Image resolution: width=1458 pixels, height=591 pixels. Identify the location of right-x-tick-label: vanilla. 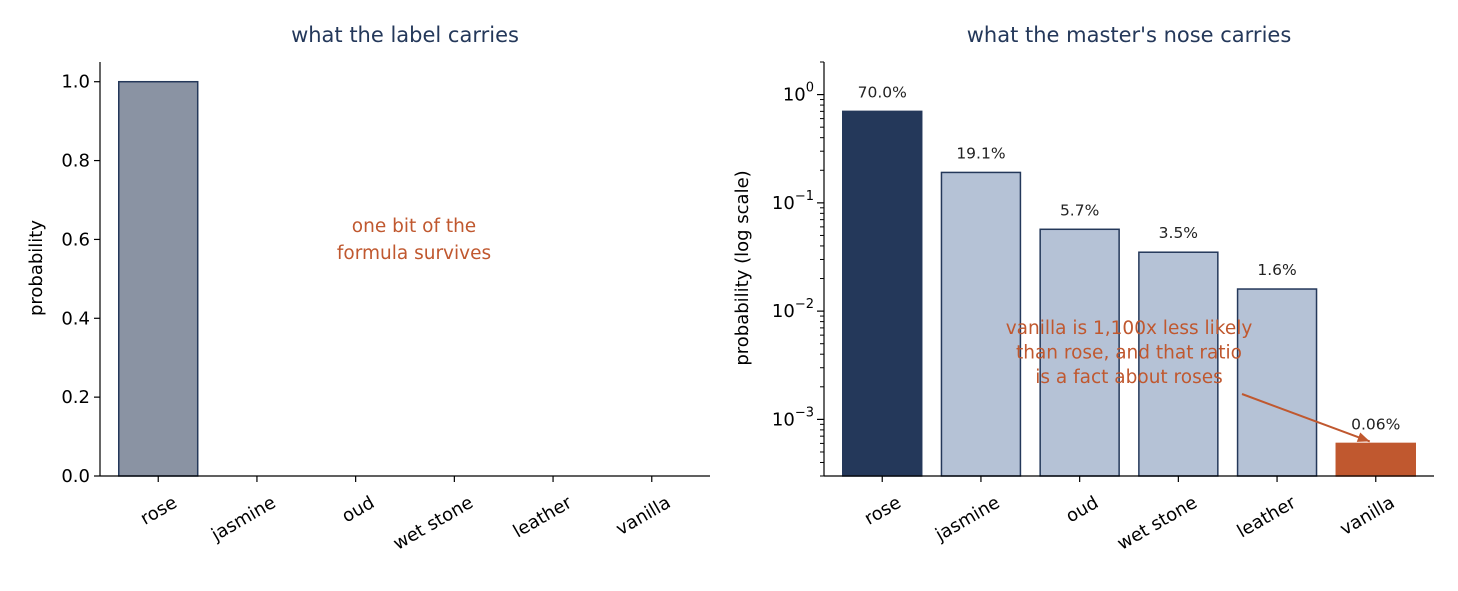
(1368, 516).